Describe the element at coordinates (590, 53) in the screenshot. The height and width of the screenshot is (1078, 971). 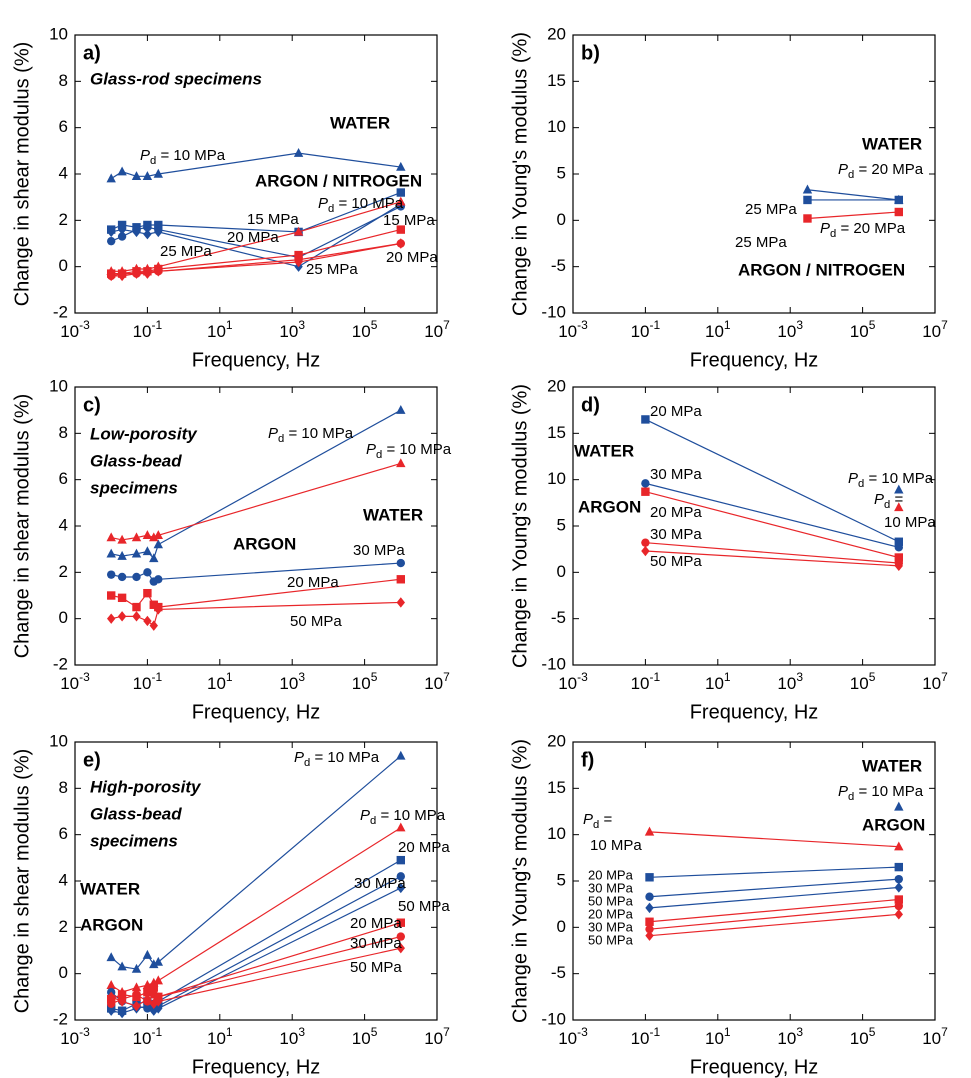
I see `panel-label: b)` at that location.